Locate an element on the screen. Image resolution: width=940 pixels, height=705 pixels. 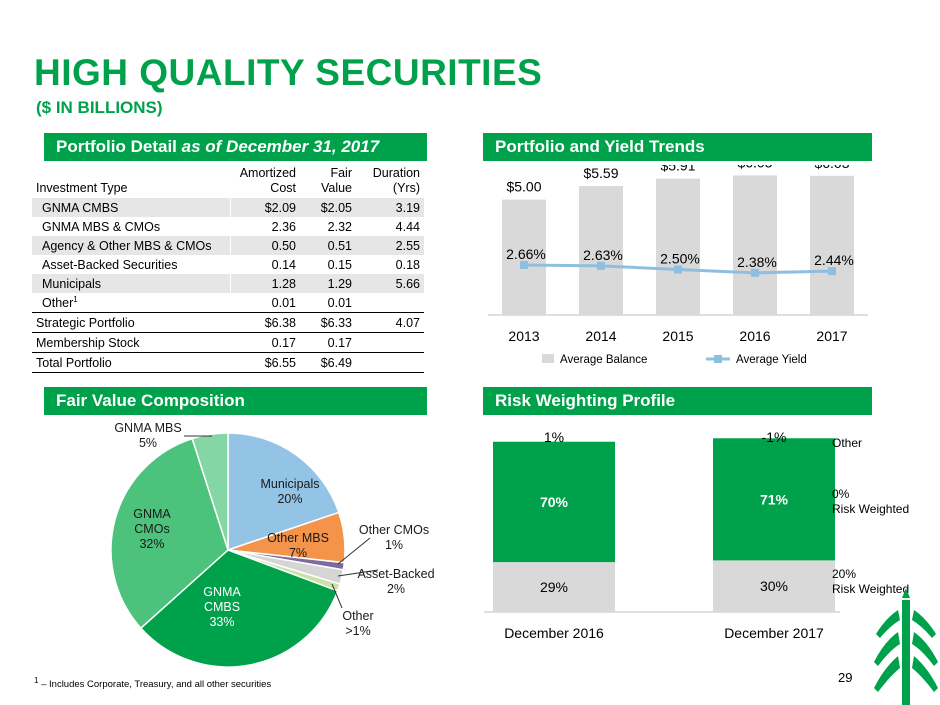
pie-label: Other CMOs 1% is located at coordinates (394, 537).